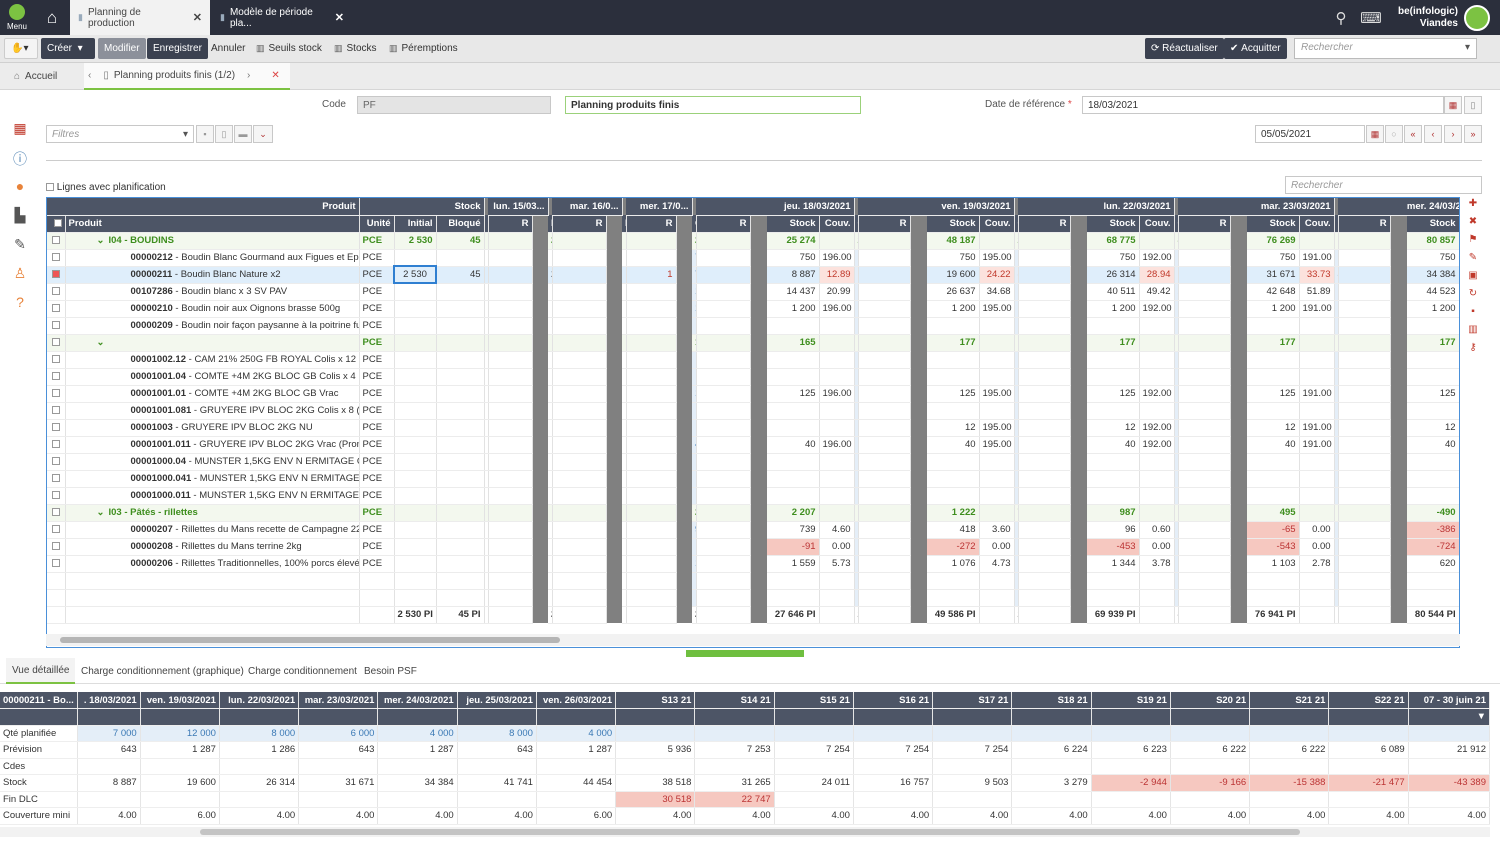 Image resolution: width=1500 pixels, height=842 pixels. I want to click on copy-icon: ▯, so click(1473, 105).